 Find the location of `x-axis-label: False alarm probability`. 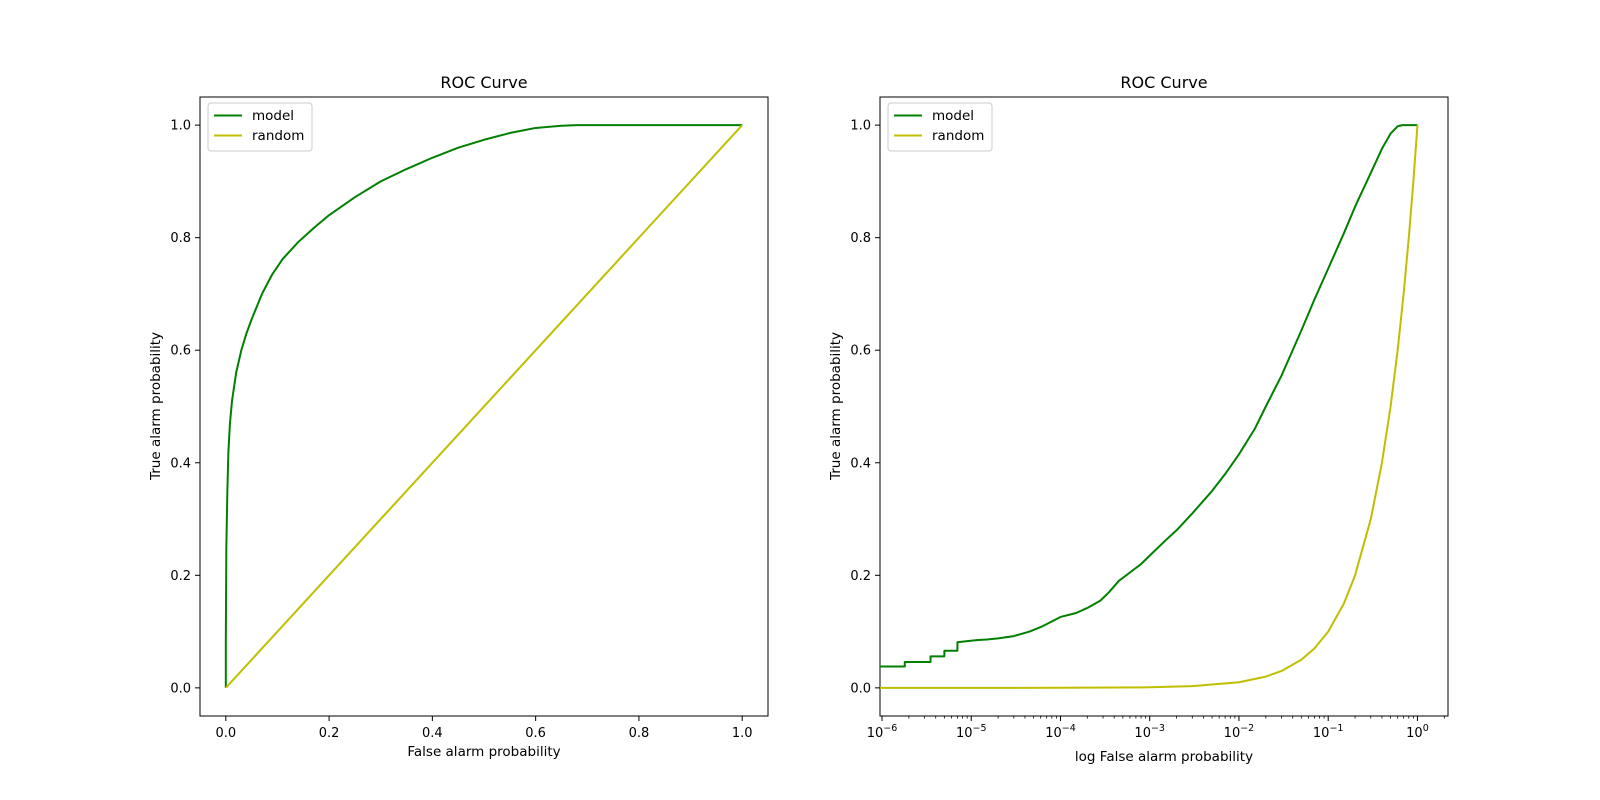

x-axis-label: False alarm probability is located at coordinates (483, 752).